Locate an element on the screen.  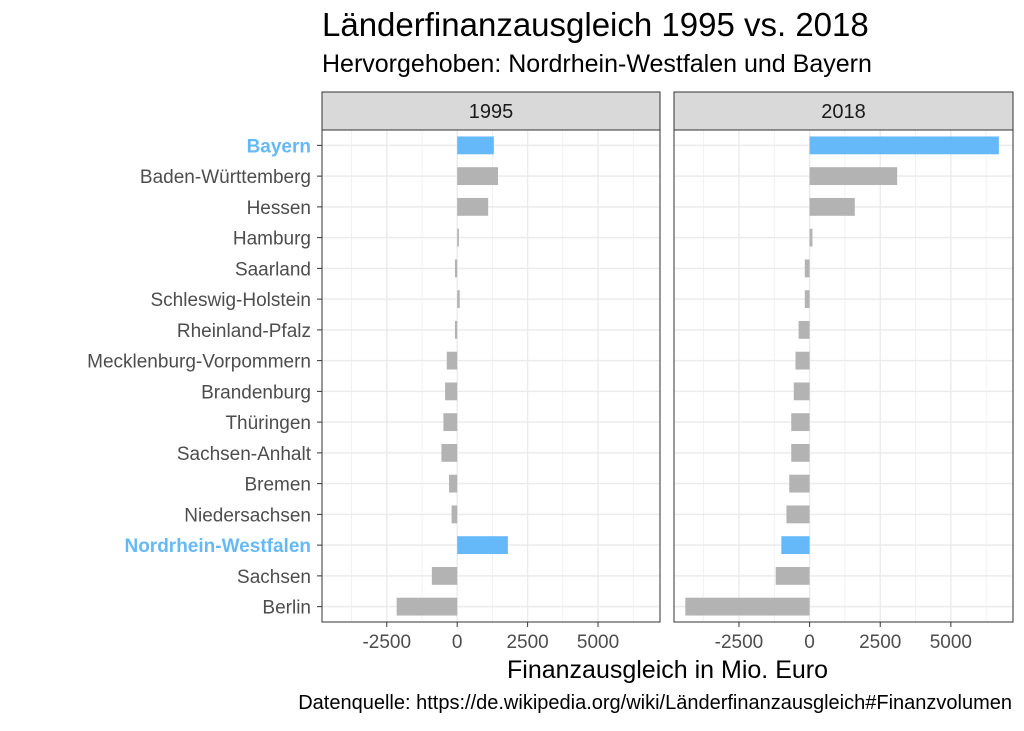
category-label-Saarland: Saarland is located at coordinates (273, 269).